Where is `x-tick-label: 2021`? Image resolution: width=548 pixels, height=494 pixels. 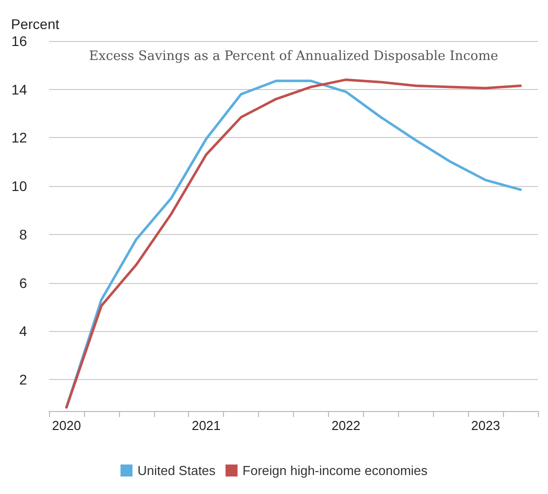 x-tick-label: 2021 is located at coordinates (206, 425).